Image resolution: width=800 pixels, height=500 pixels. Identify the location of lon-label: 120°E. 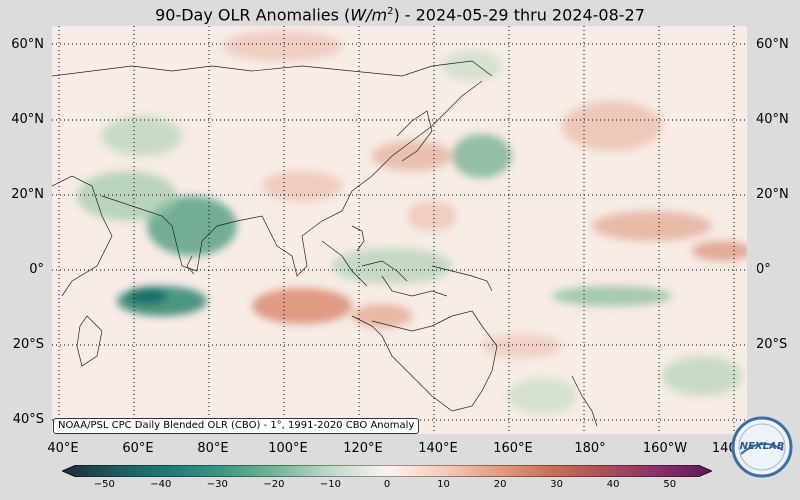
(363, 448).